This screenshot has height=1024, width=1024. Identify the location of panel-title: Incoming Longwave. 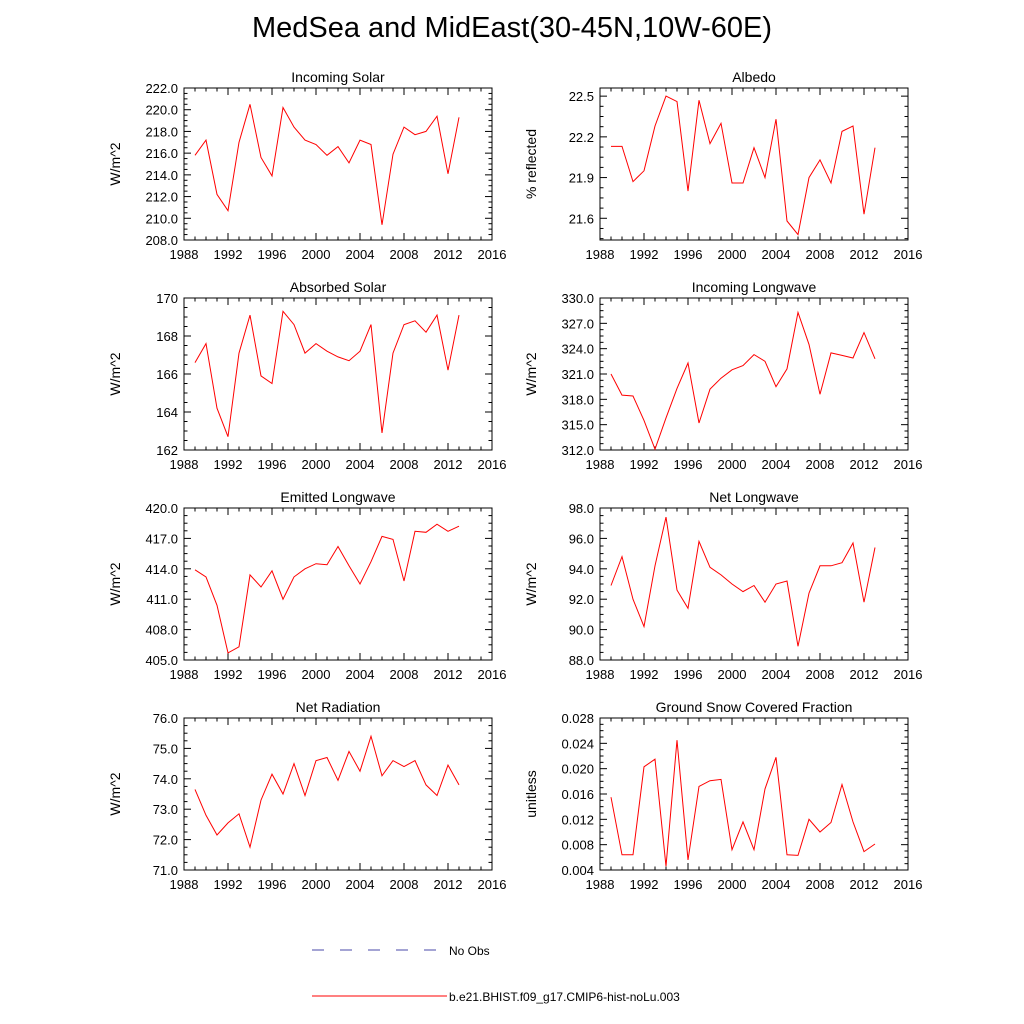
(754, 287).